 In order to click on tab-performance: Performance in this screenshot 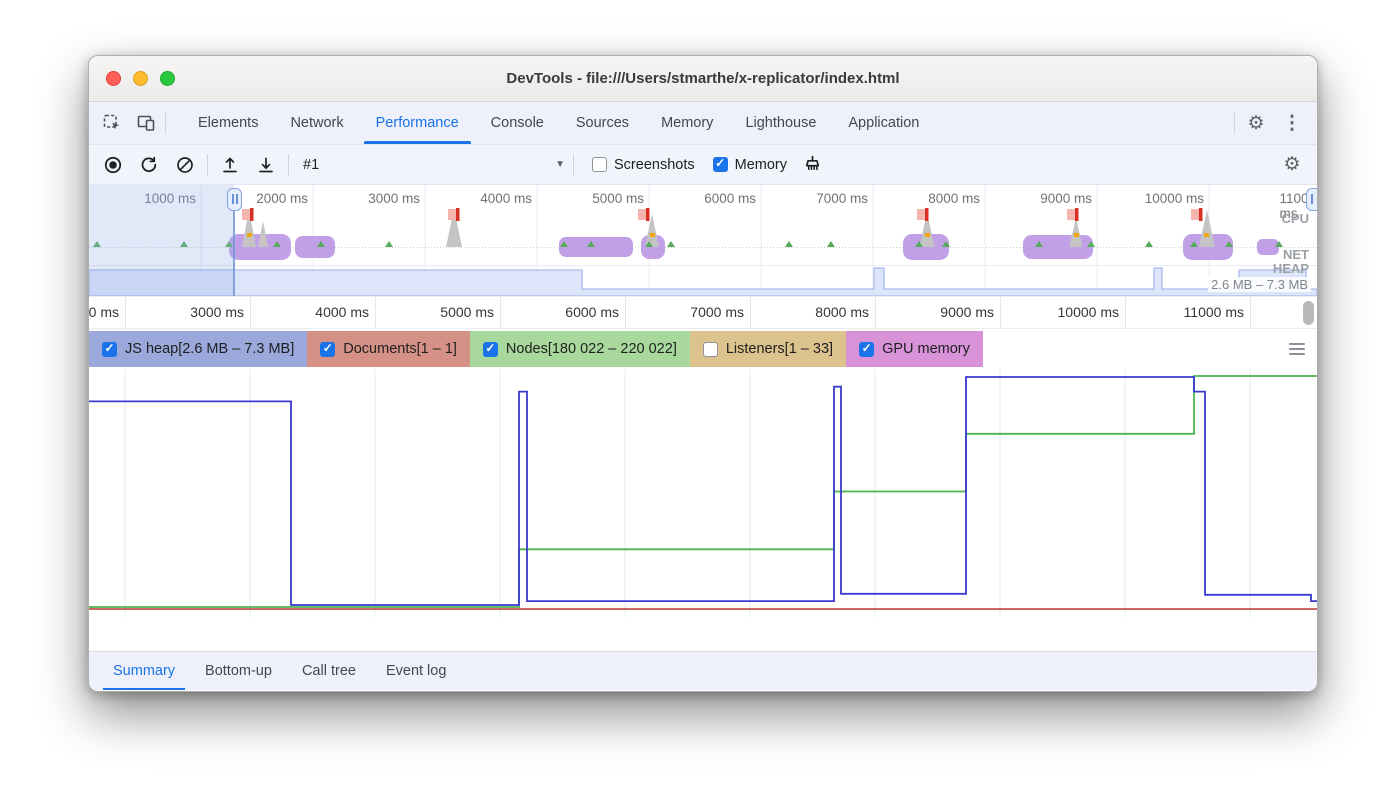, I will do `click(417, 123)`.